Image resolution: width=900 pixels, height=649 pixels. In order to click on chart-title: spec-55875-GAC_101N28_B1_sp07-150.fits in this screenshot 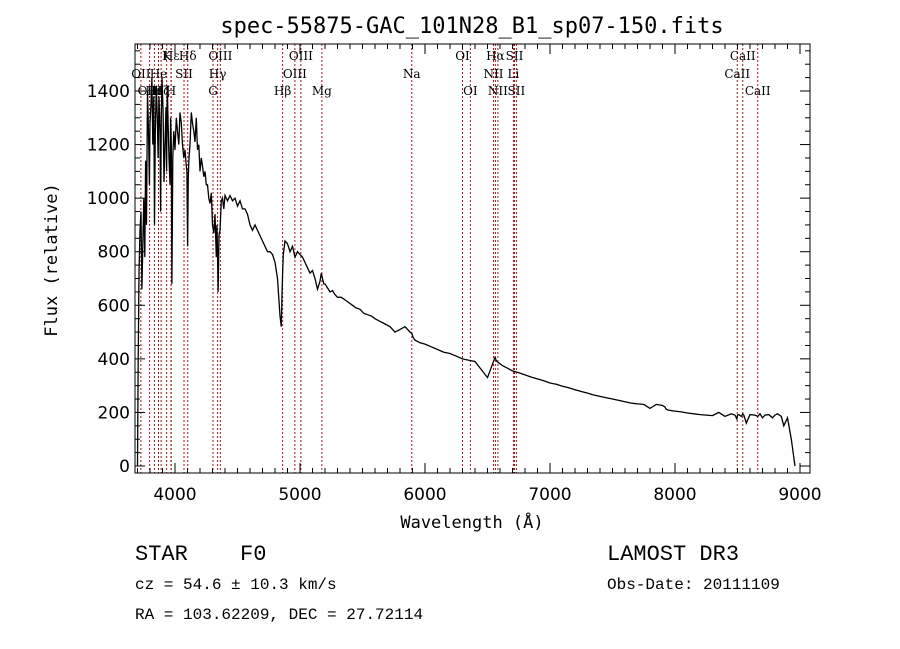, I will do `click(471, 26)`.